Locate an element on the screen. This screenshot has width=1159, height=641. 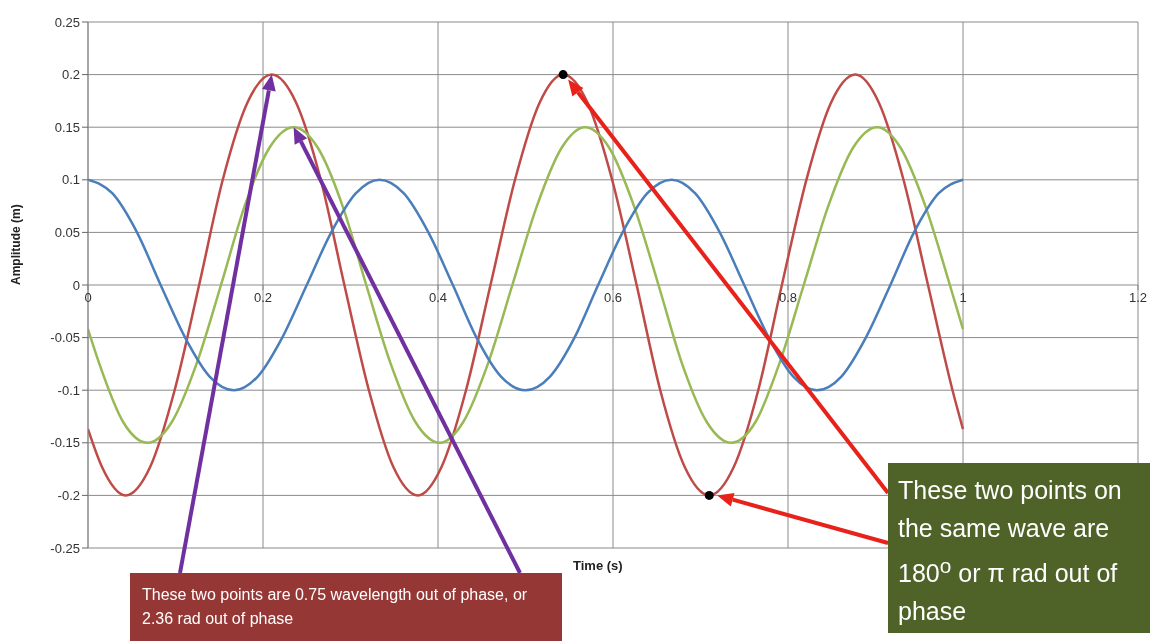
y-tick-label: 0 is located at coordinates (76, 285).